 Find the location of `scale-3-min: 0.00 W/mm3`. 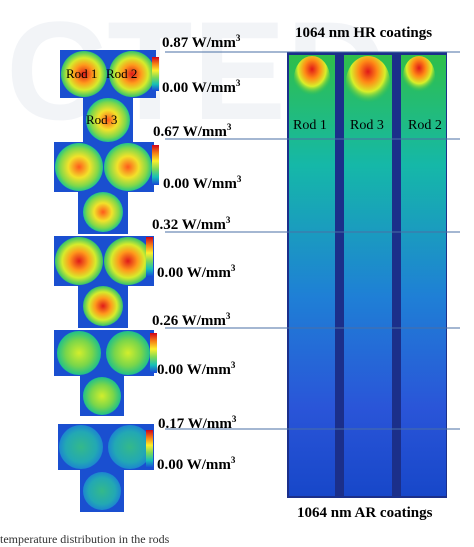

scale-3-min: 0.00 W/mm3 is located at coordinates (196, 272).